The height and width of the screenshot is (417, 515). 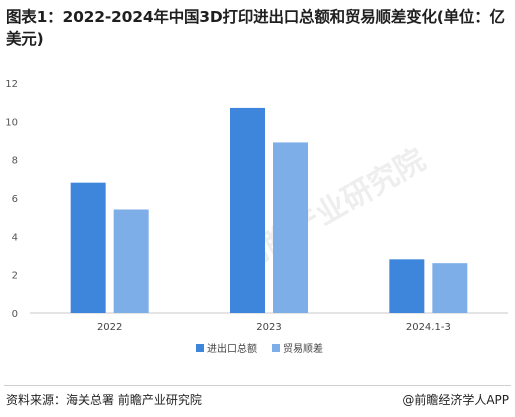 I want to click on y-tick-label: 10, so click(x=11, y=122).